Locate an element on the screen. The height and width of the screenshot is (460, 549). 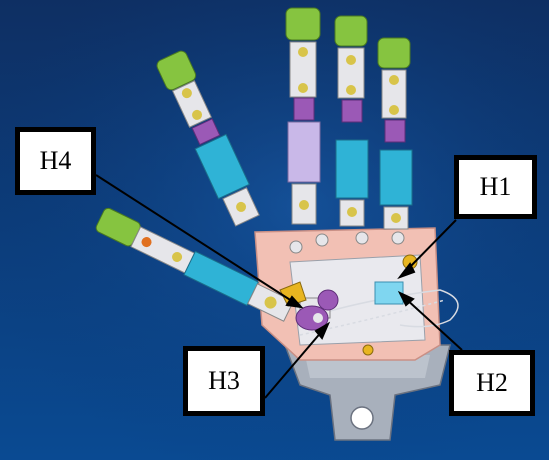
h4-leader is located at coordinates (195, 239).